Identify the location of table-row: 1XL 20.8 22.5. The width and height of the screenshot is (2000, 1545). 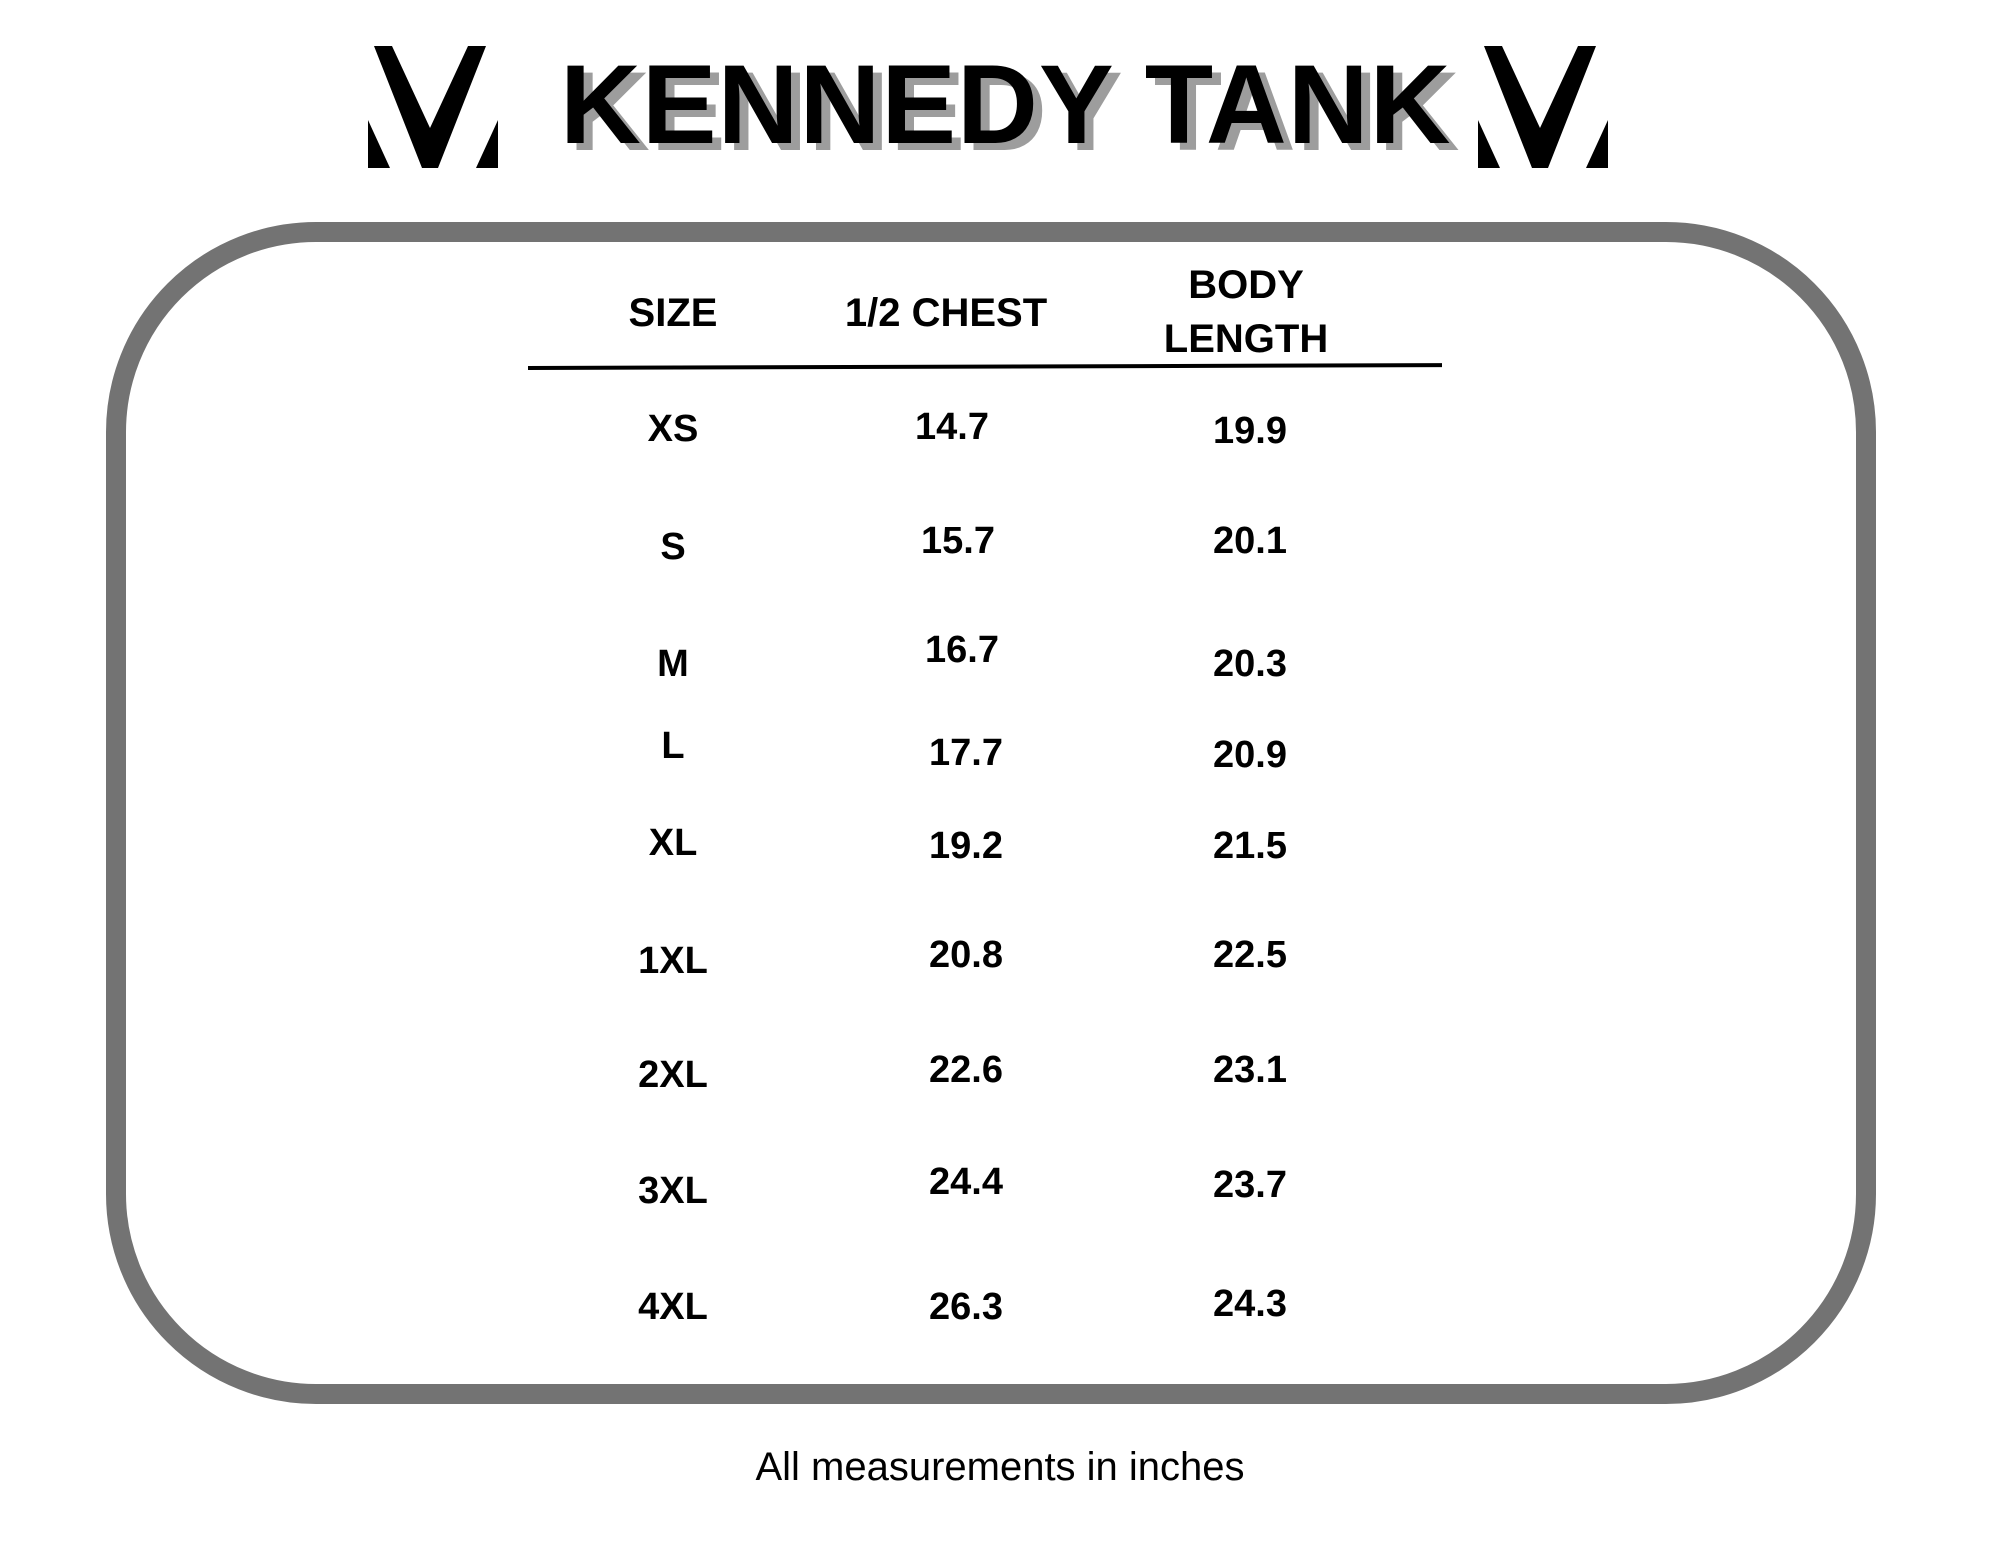
(1000, 1010).